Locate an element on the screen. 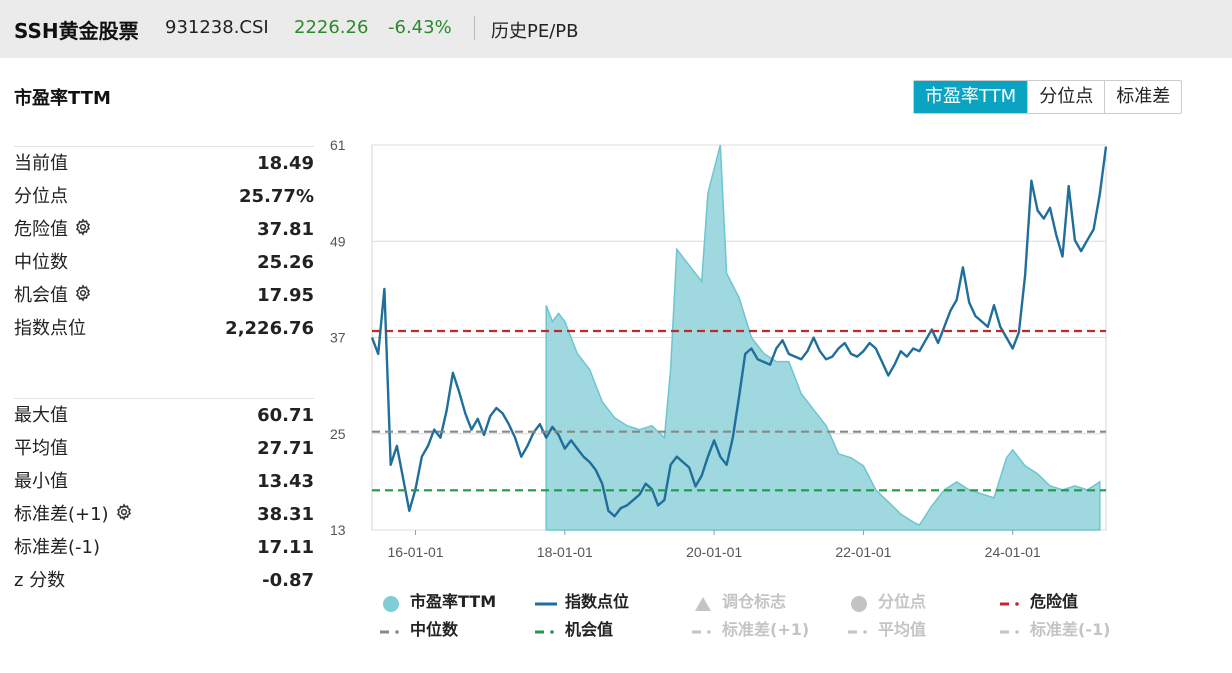 The image size is (1232, 673). stat-value: 17.95 is located at coordinates (285, 295).